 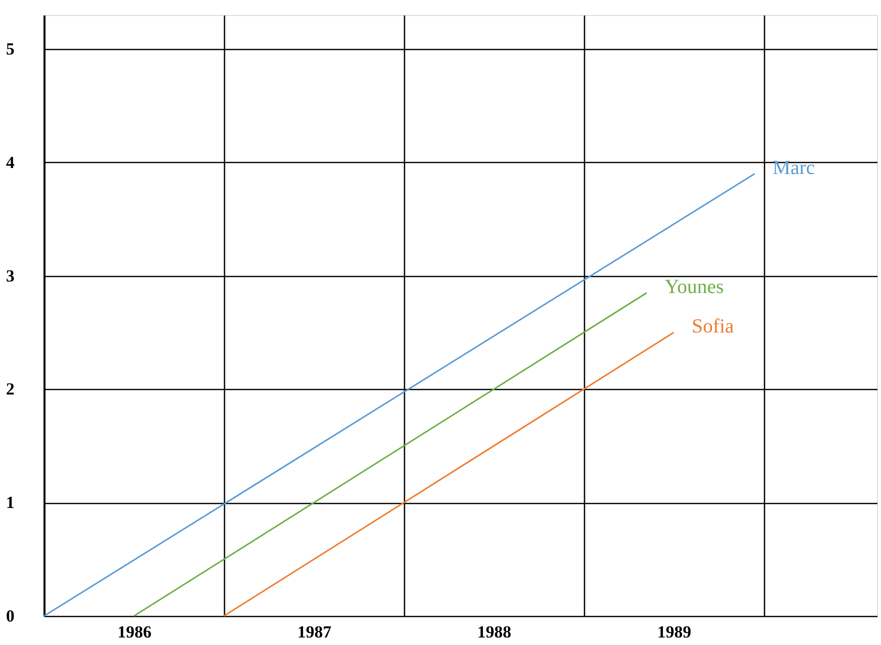 What do you see at coordinates (10, 162) in the screenshot?
I see `y-tick-label: 4` at bounding box center [10, 162].